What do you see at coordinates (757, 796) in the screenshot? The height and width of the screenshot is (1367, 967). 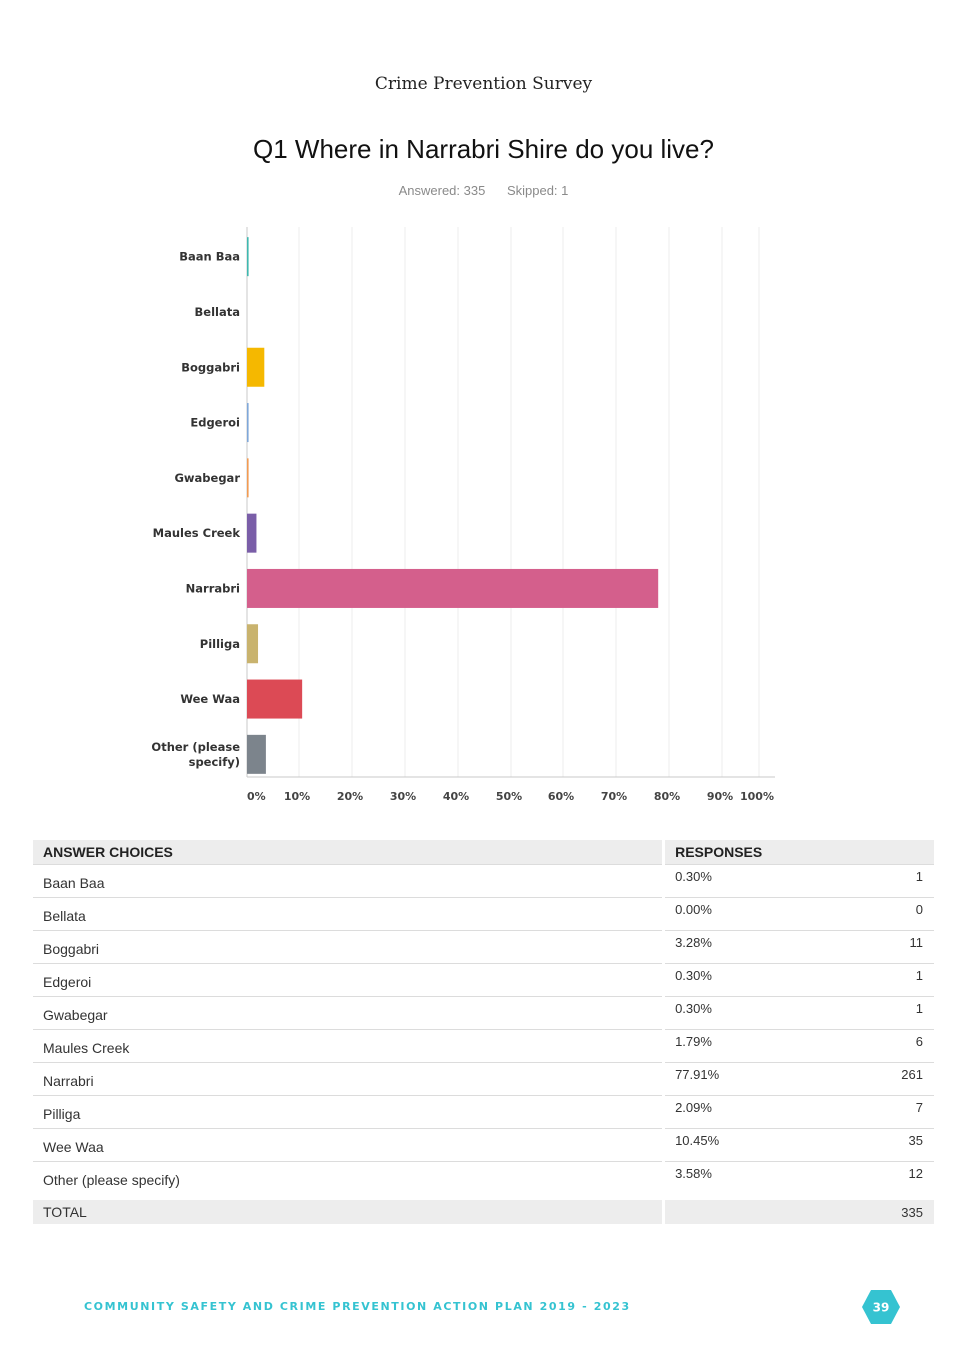 I see `x-tick-label: 100%` at bounding box center [757, 796].